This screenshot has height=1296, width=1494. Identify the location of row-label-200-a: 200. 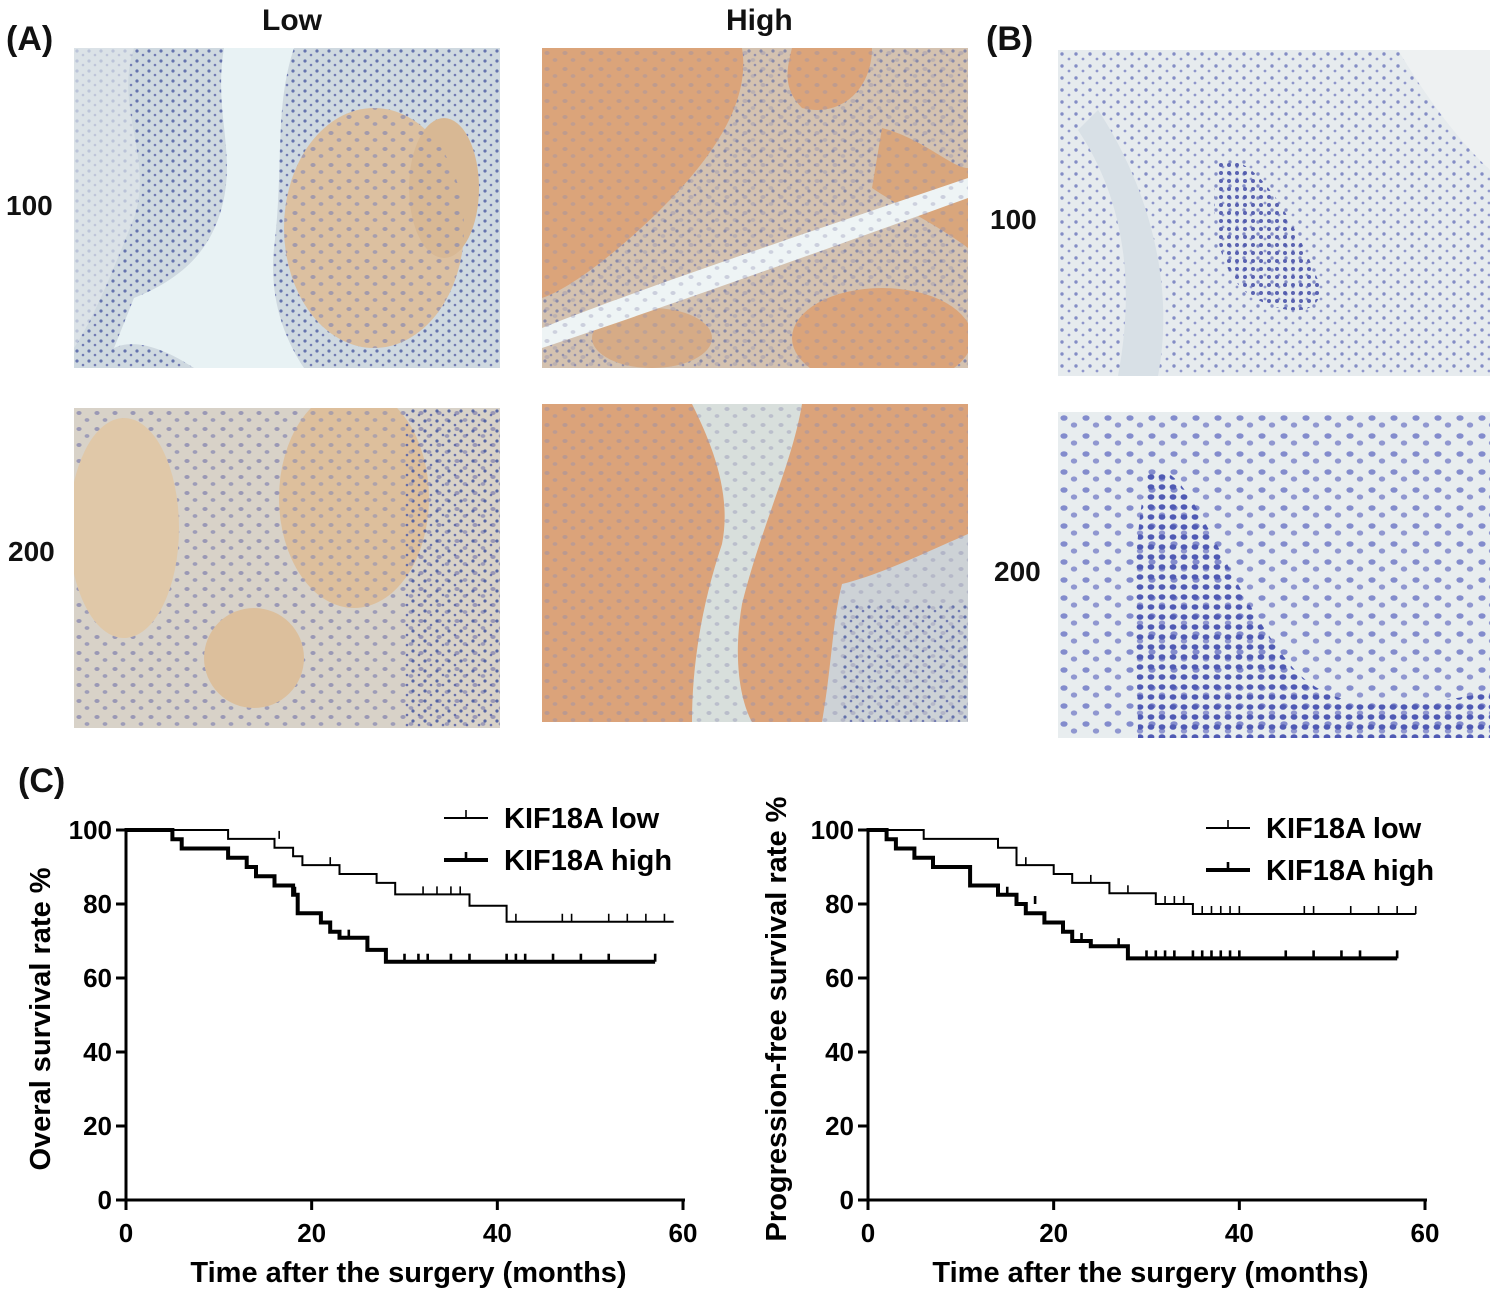
(31, 551).